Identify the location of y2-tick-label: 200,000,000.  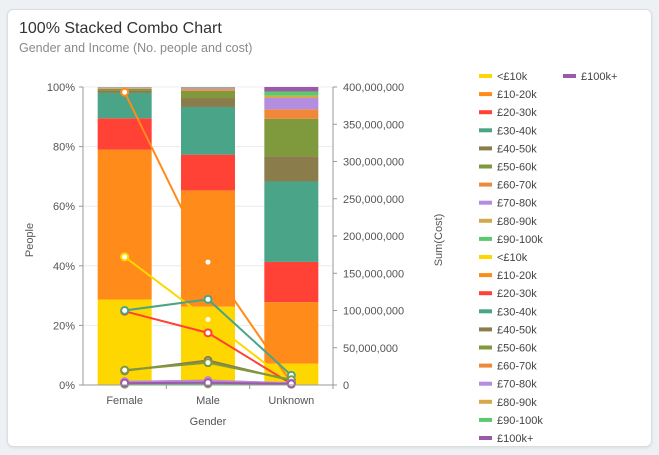
(373, 237).